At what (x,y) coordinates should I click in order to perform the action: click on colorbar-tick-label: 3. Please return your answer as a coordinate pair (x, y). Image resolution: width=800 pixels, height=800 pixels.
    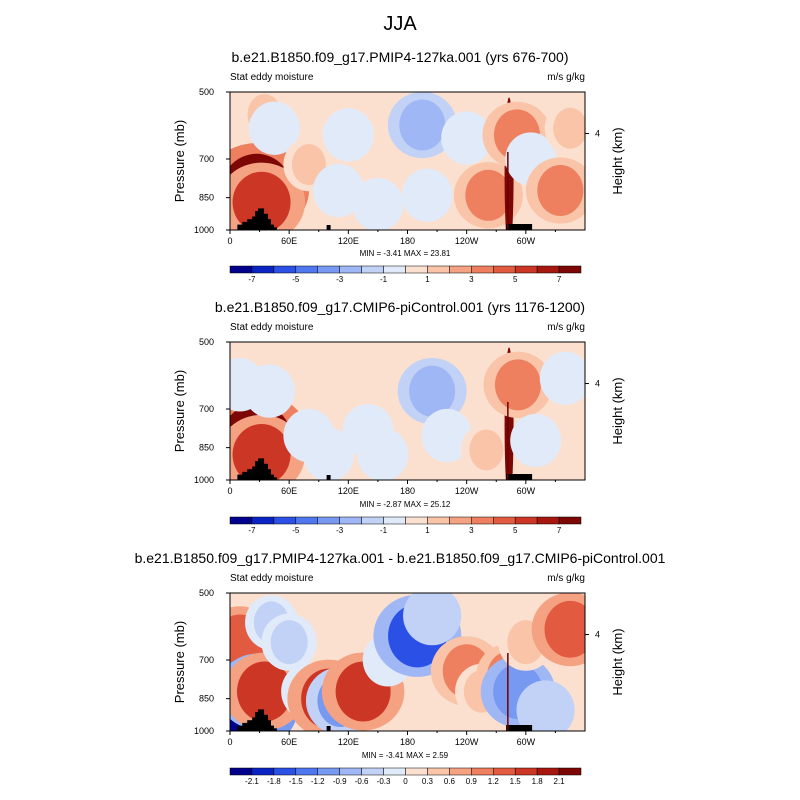
    Looking at the image, I should click on (471, 279).